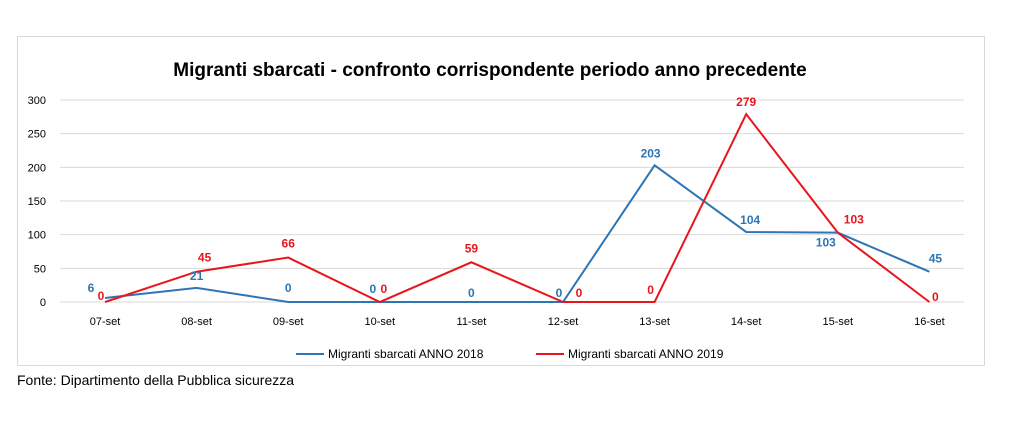 The image size is (1021, 428). What do you see at coordinates (37, 236) in the screenshot?
I see `y-tick-label: 100` at bounding box center [37, 236].